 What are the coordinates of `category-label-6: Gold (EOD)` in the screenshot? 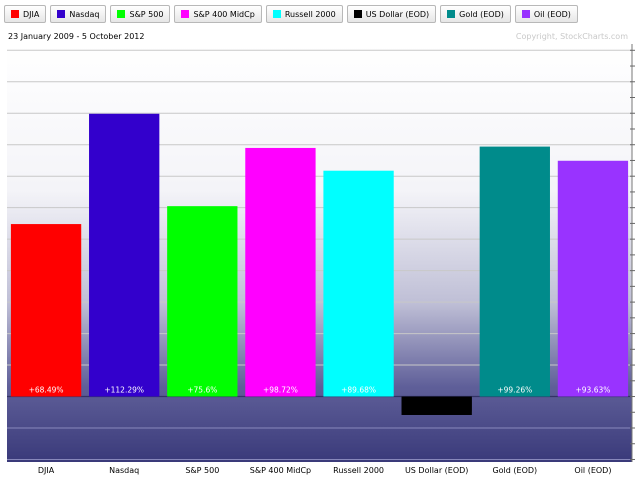 It's located at (514, 470).